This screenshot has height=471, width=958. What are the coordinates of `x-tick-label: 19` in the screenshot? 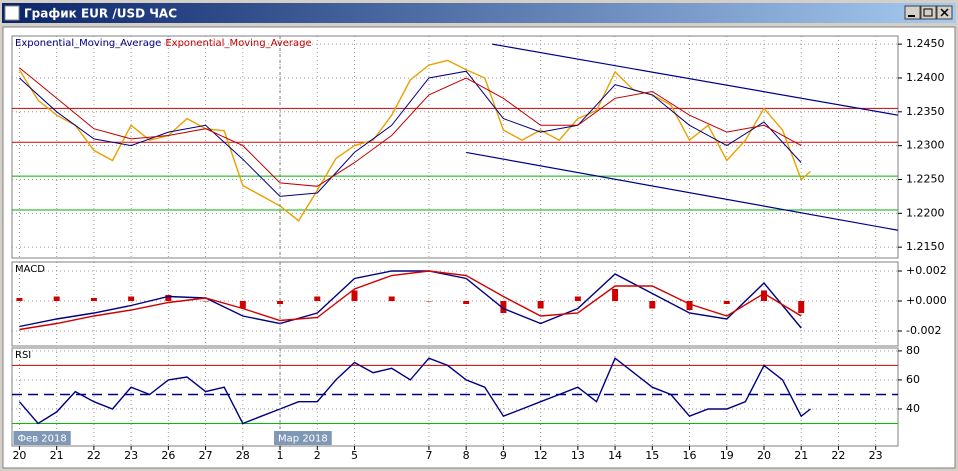 It's located at (727, 455).